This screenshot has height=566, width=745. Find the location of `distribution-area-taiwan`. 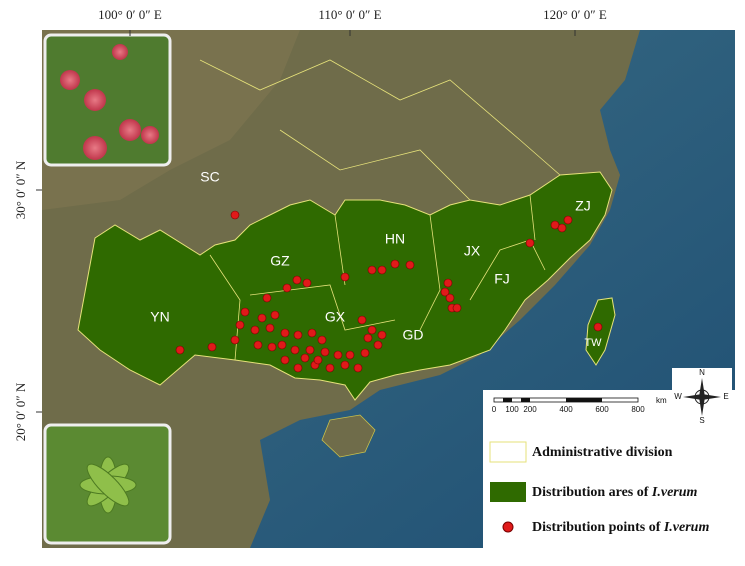

distribution-area-taiwan is located at coordinates (600, 331).